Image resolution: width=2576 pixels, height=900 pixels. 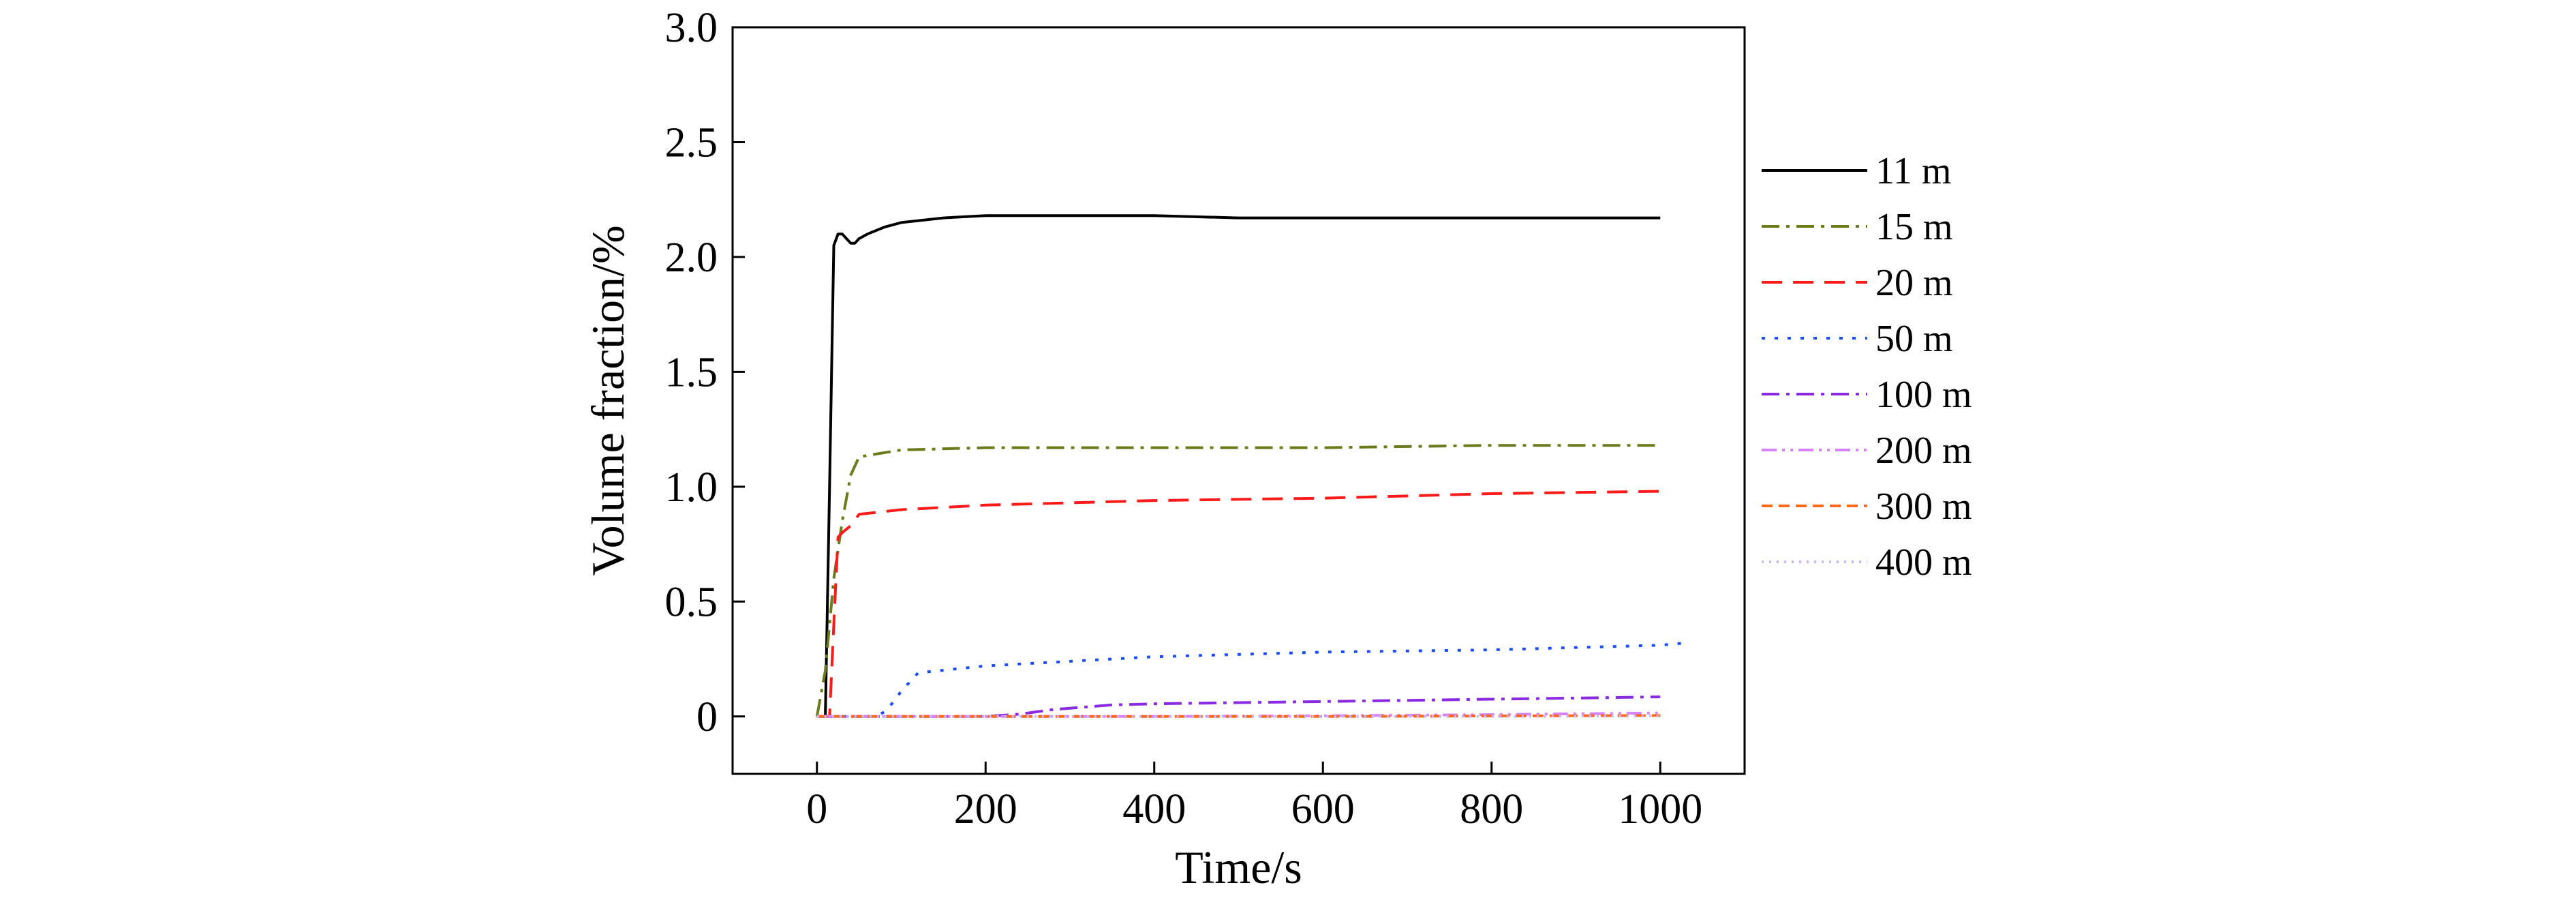 What do you see at coordinates (1914, 283) in the screenshot?
I see `legend-label: 20 m` at bounding box center [1914, 283].